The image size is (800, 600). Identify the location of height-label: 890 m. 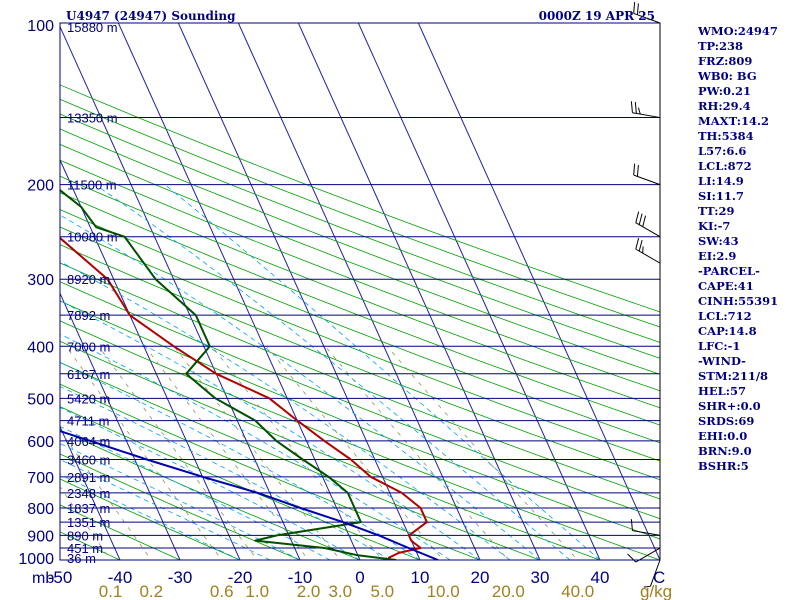
(85, 535).